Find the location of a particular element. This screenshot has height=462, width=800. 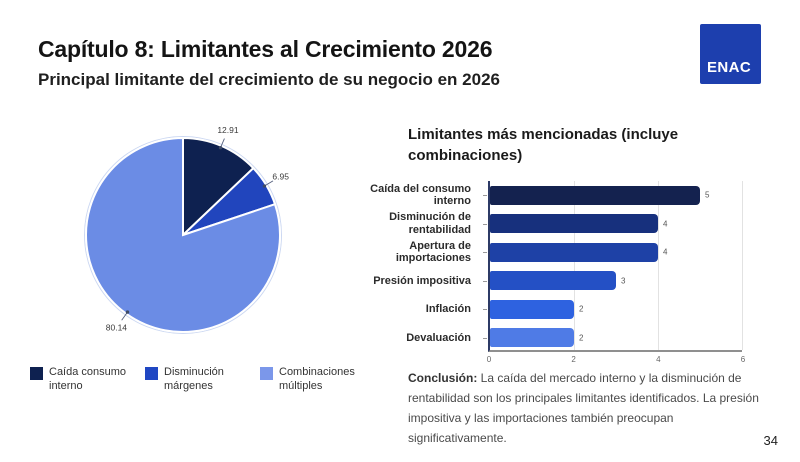

bar-value-label: 5 is located at coordinates (707, 195).